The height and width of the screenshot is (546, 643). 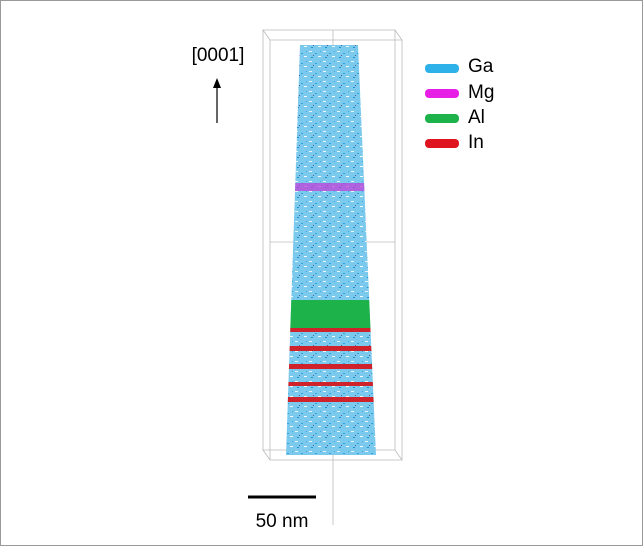 I want to click on al-layer, so click(x=331, y=314).